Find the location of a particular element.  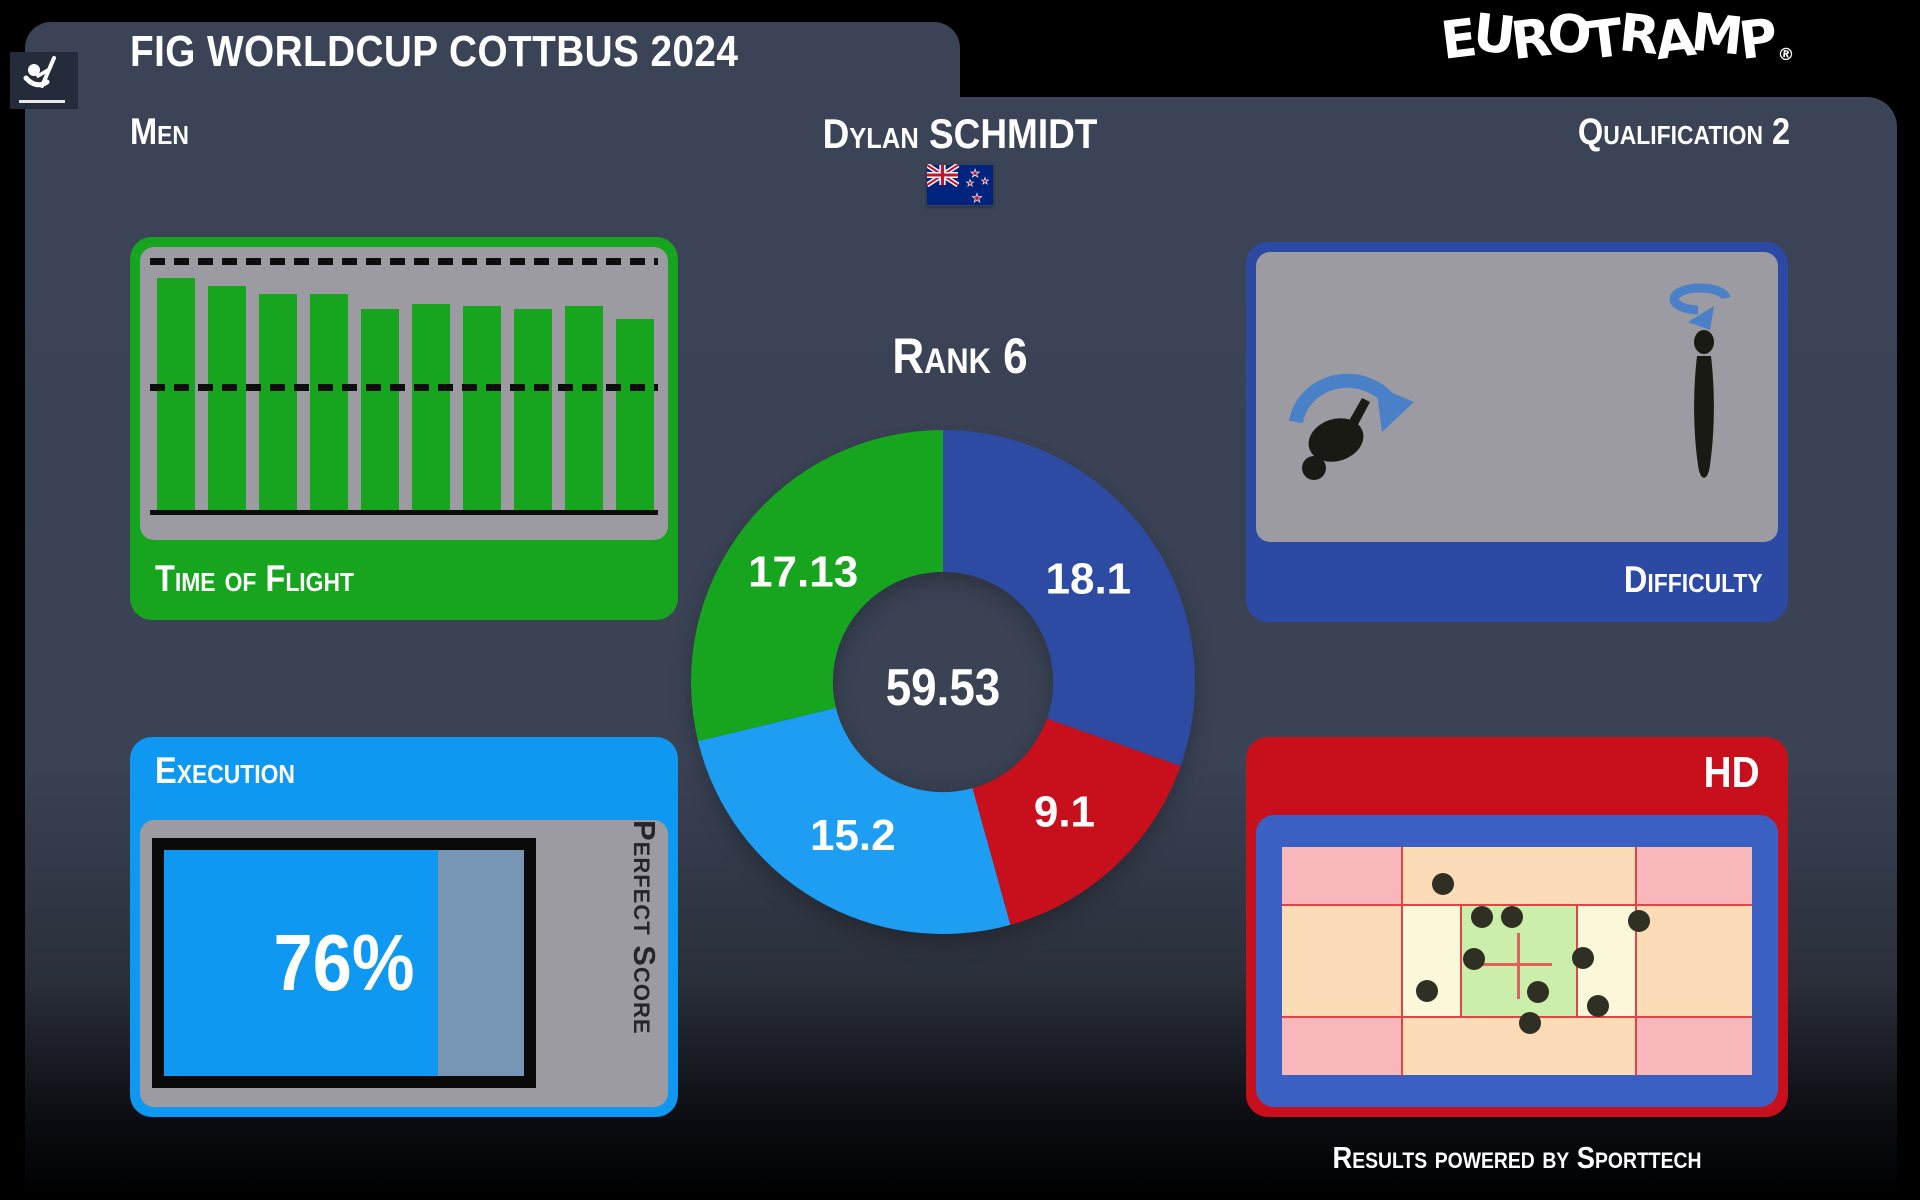

total-score-donut-chart: 18.1 9.1 15.2 17.13 59.53 is located at coordinates (943, 682).